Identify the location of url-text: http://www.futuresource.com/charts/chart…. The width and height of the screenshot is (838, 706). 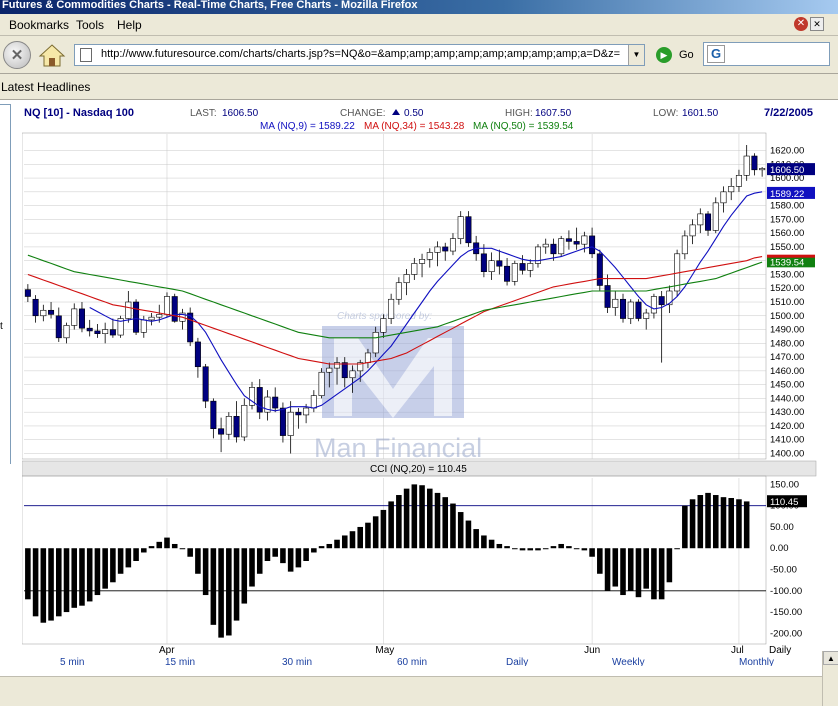
(361, 54).